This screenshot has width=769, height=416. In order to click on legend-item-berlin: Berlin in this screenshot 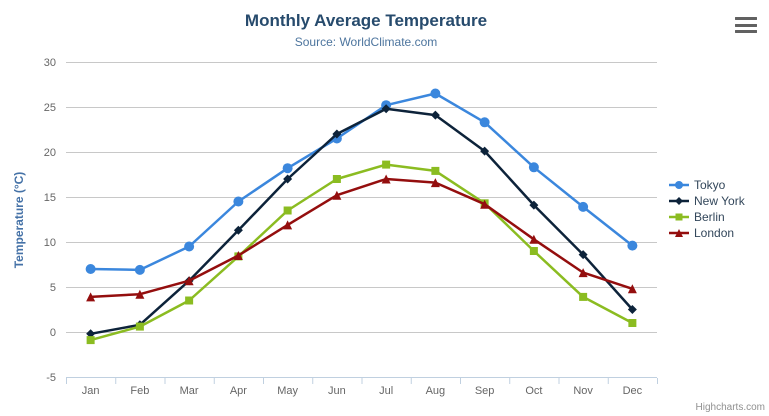, I will do `click(707, 217)`.